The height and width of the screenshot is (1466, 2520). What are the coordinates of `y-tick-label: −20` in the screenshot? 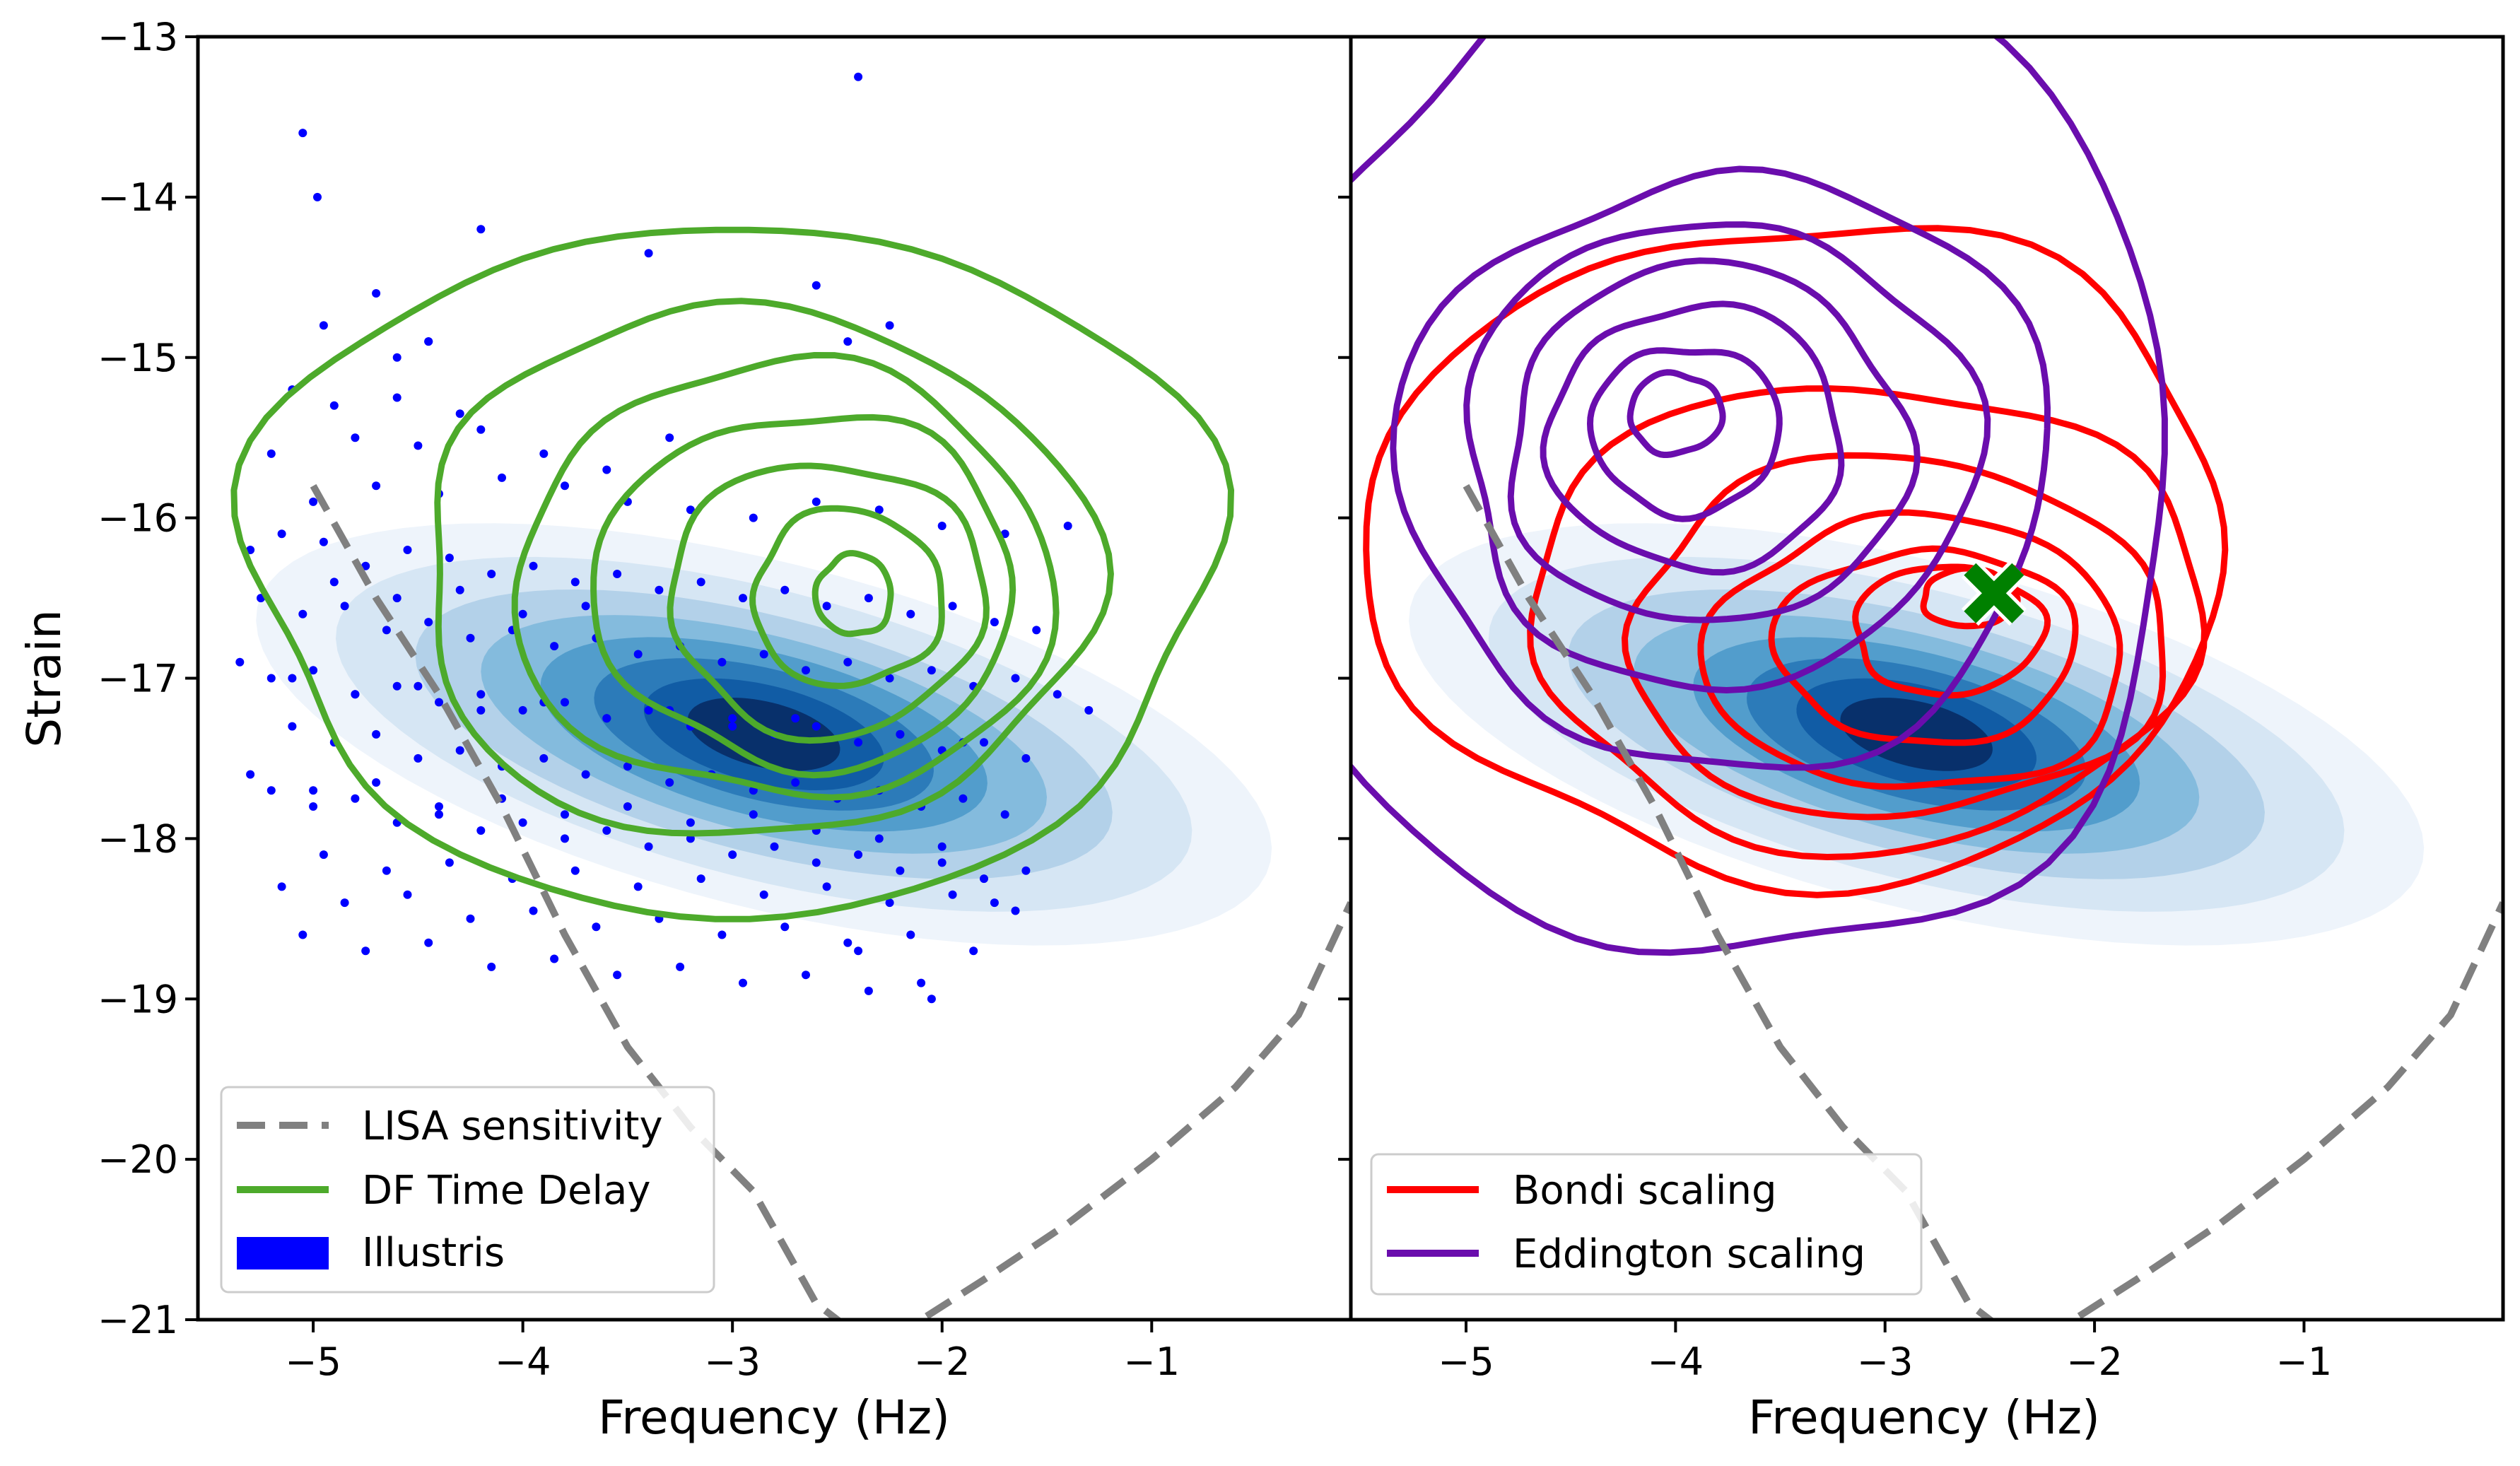 It's located at (138, 1159).